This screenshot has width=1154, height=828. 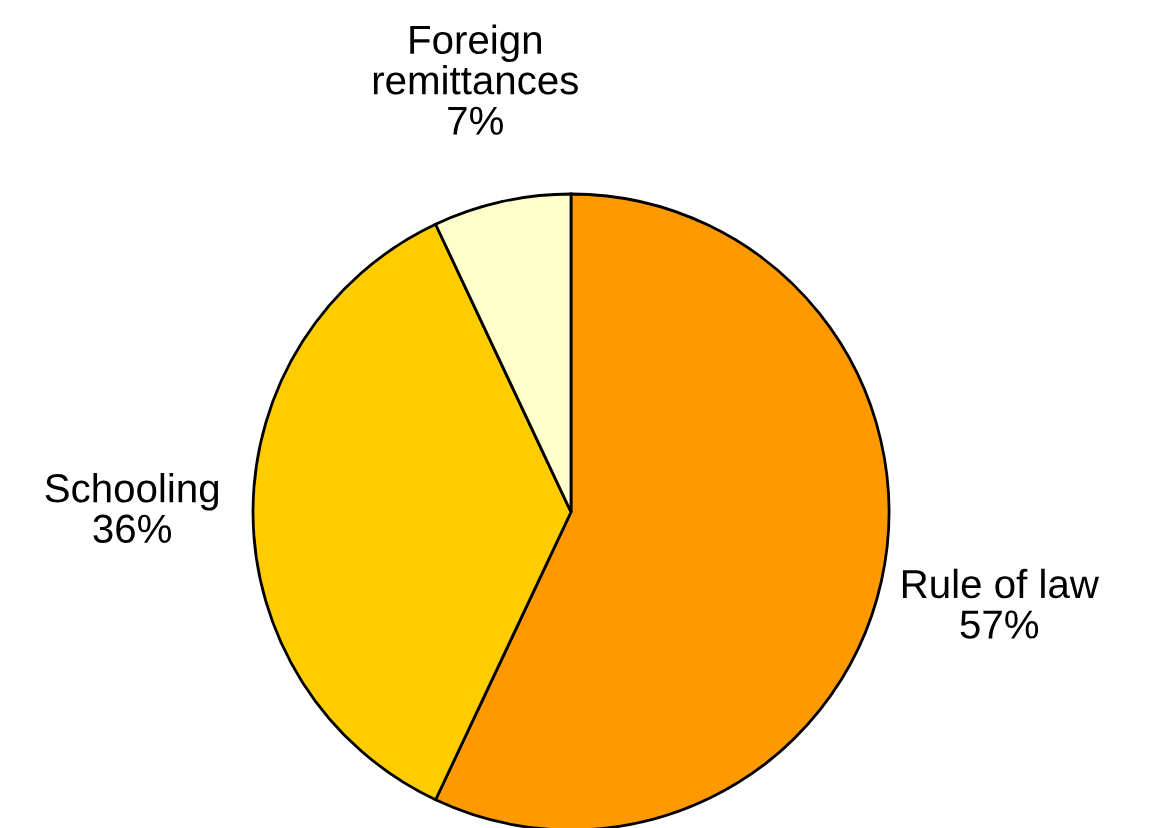 I want to click on data-label: 7%, so click(x=475, y=120).